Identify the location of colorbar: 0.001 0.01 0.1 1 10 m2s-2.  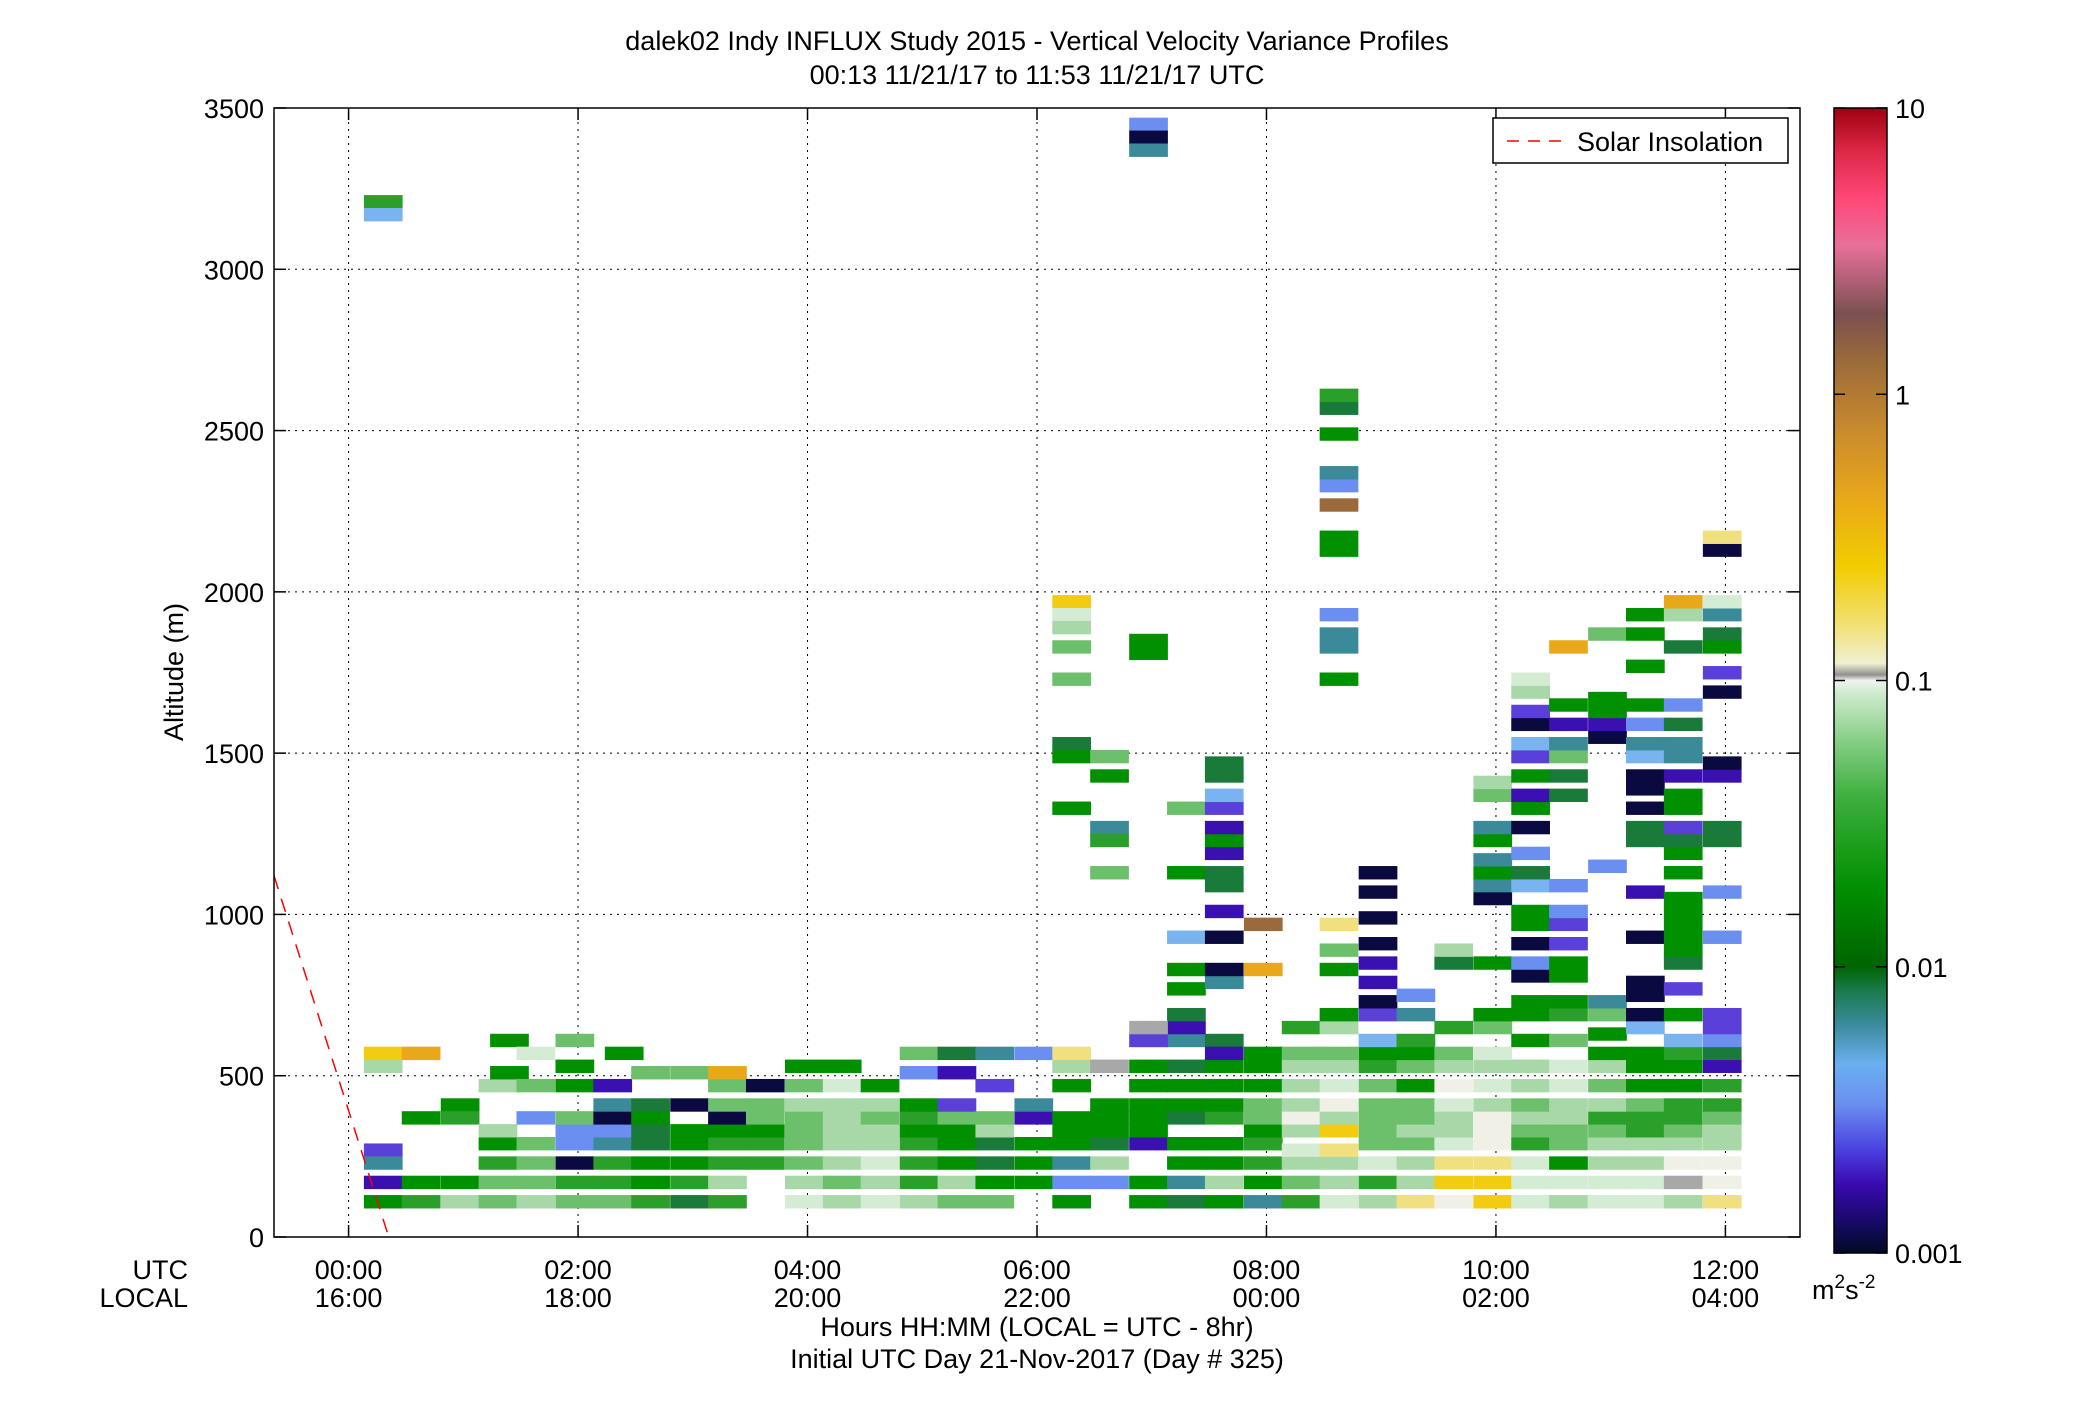
(1887, 699).